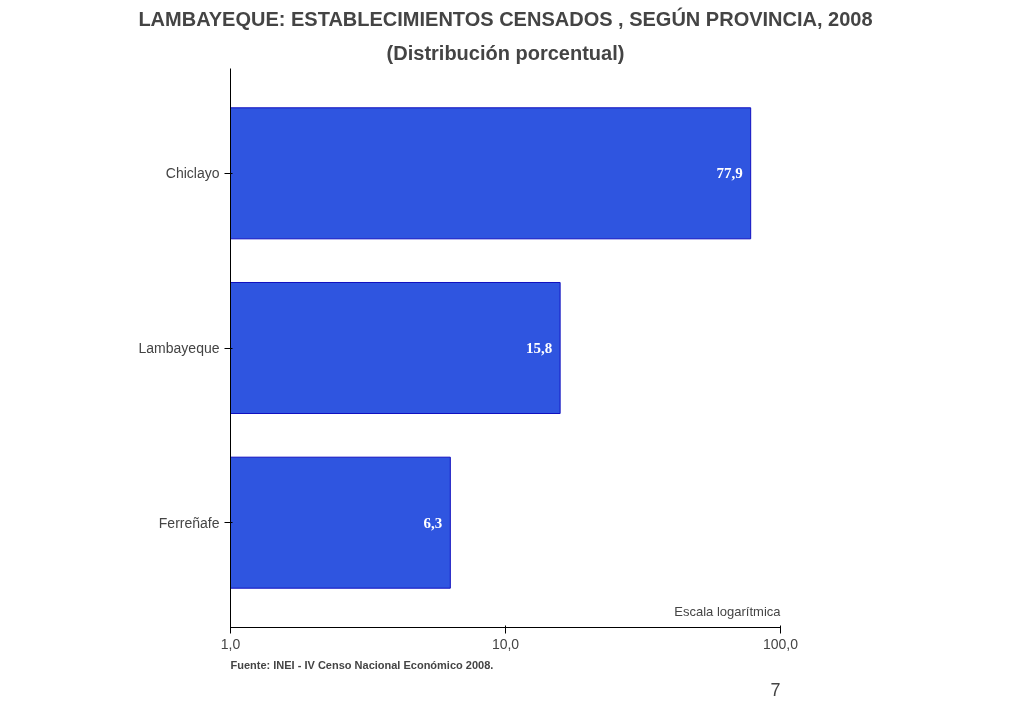  What do you see at coordinates (433, 522) in the screenshot?
I see `data-label: 6,3` at bounding box center [433, 522].